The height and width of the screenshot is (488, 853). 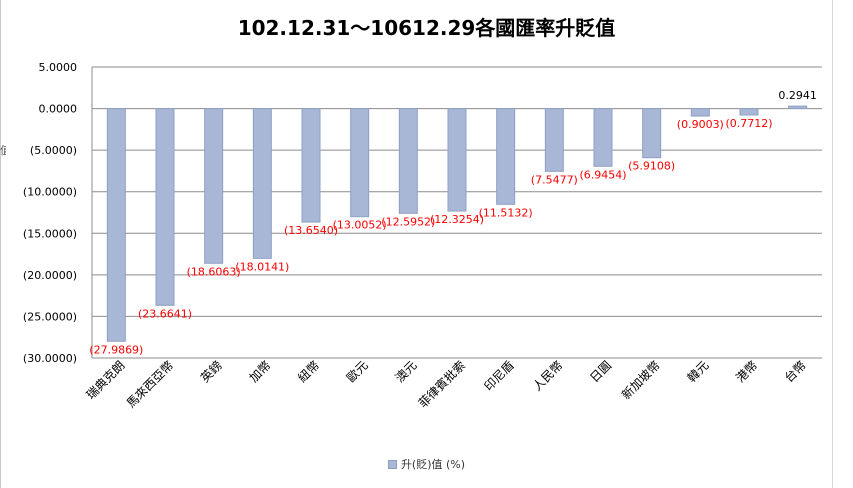 I want to click on x-tick-label: 加幣, so click(x=260, y=371).